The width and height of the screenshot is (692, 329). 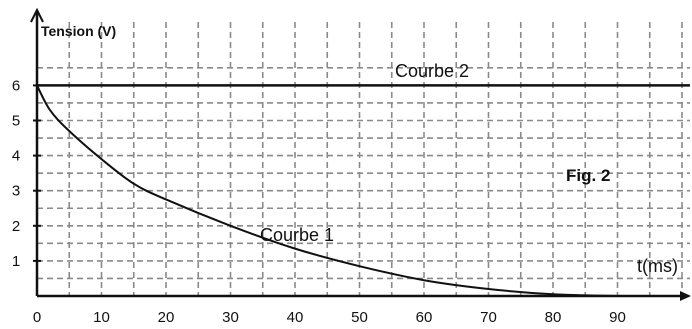 What do you see at coordinates (101, 317) in the screenshot?
I see `x-tick-label: 10` at bounding box center [101, 317].